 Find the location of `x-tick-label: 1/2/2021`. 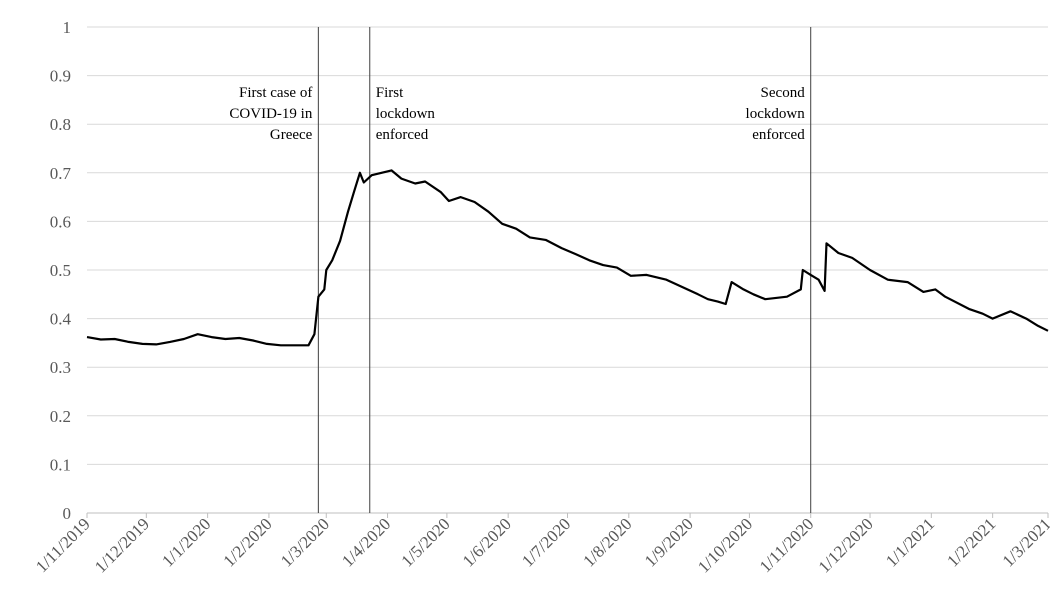

x-tick-label: 1/2/2021 is located at coordinates (971, 542).